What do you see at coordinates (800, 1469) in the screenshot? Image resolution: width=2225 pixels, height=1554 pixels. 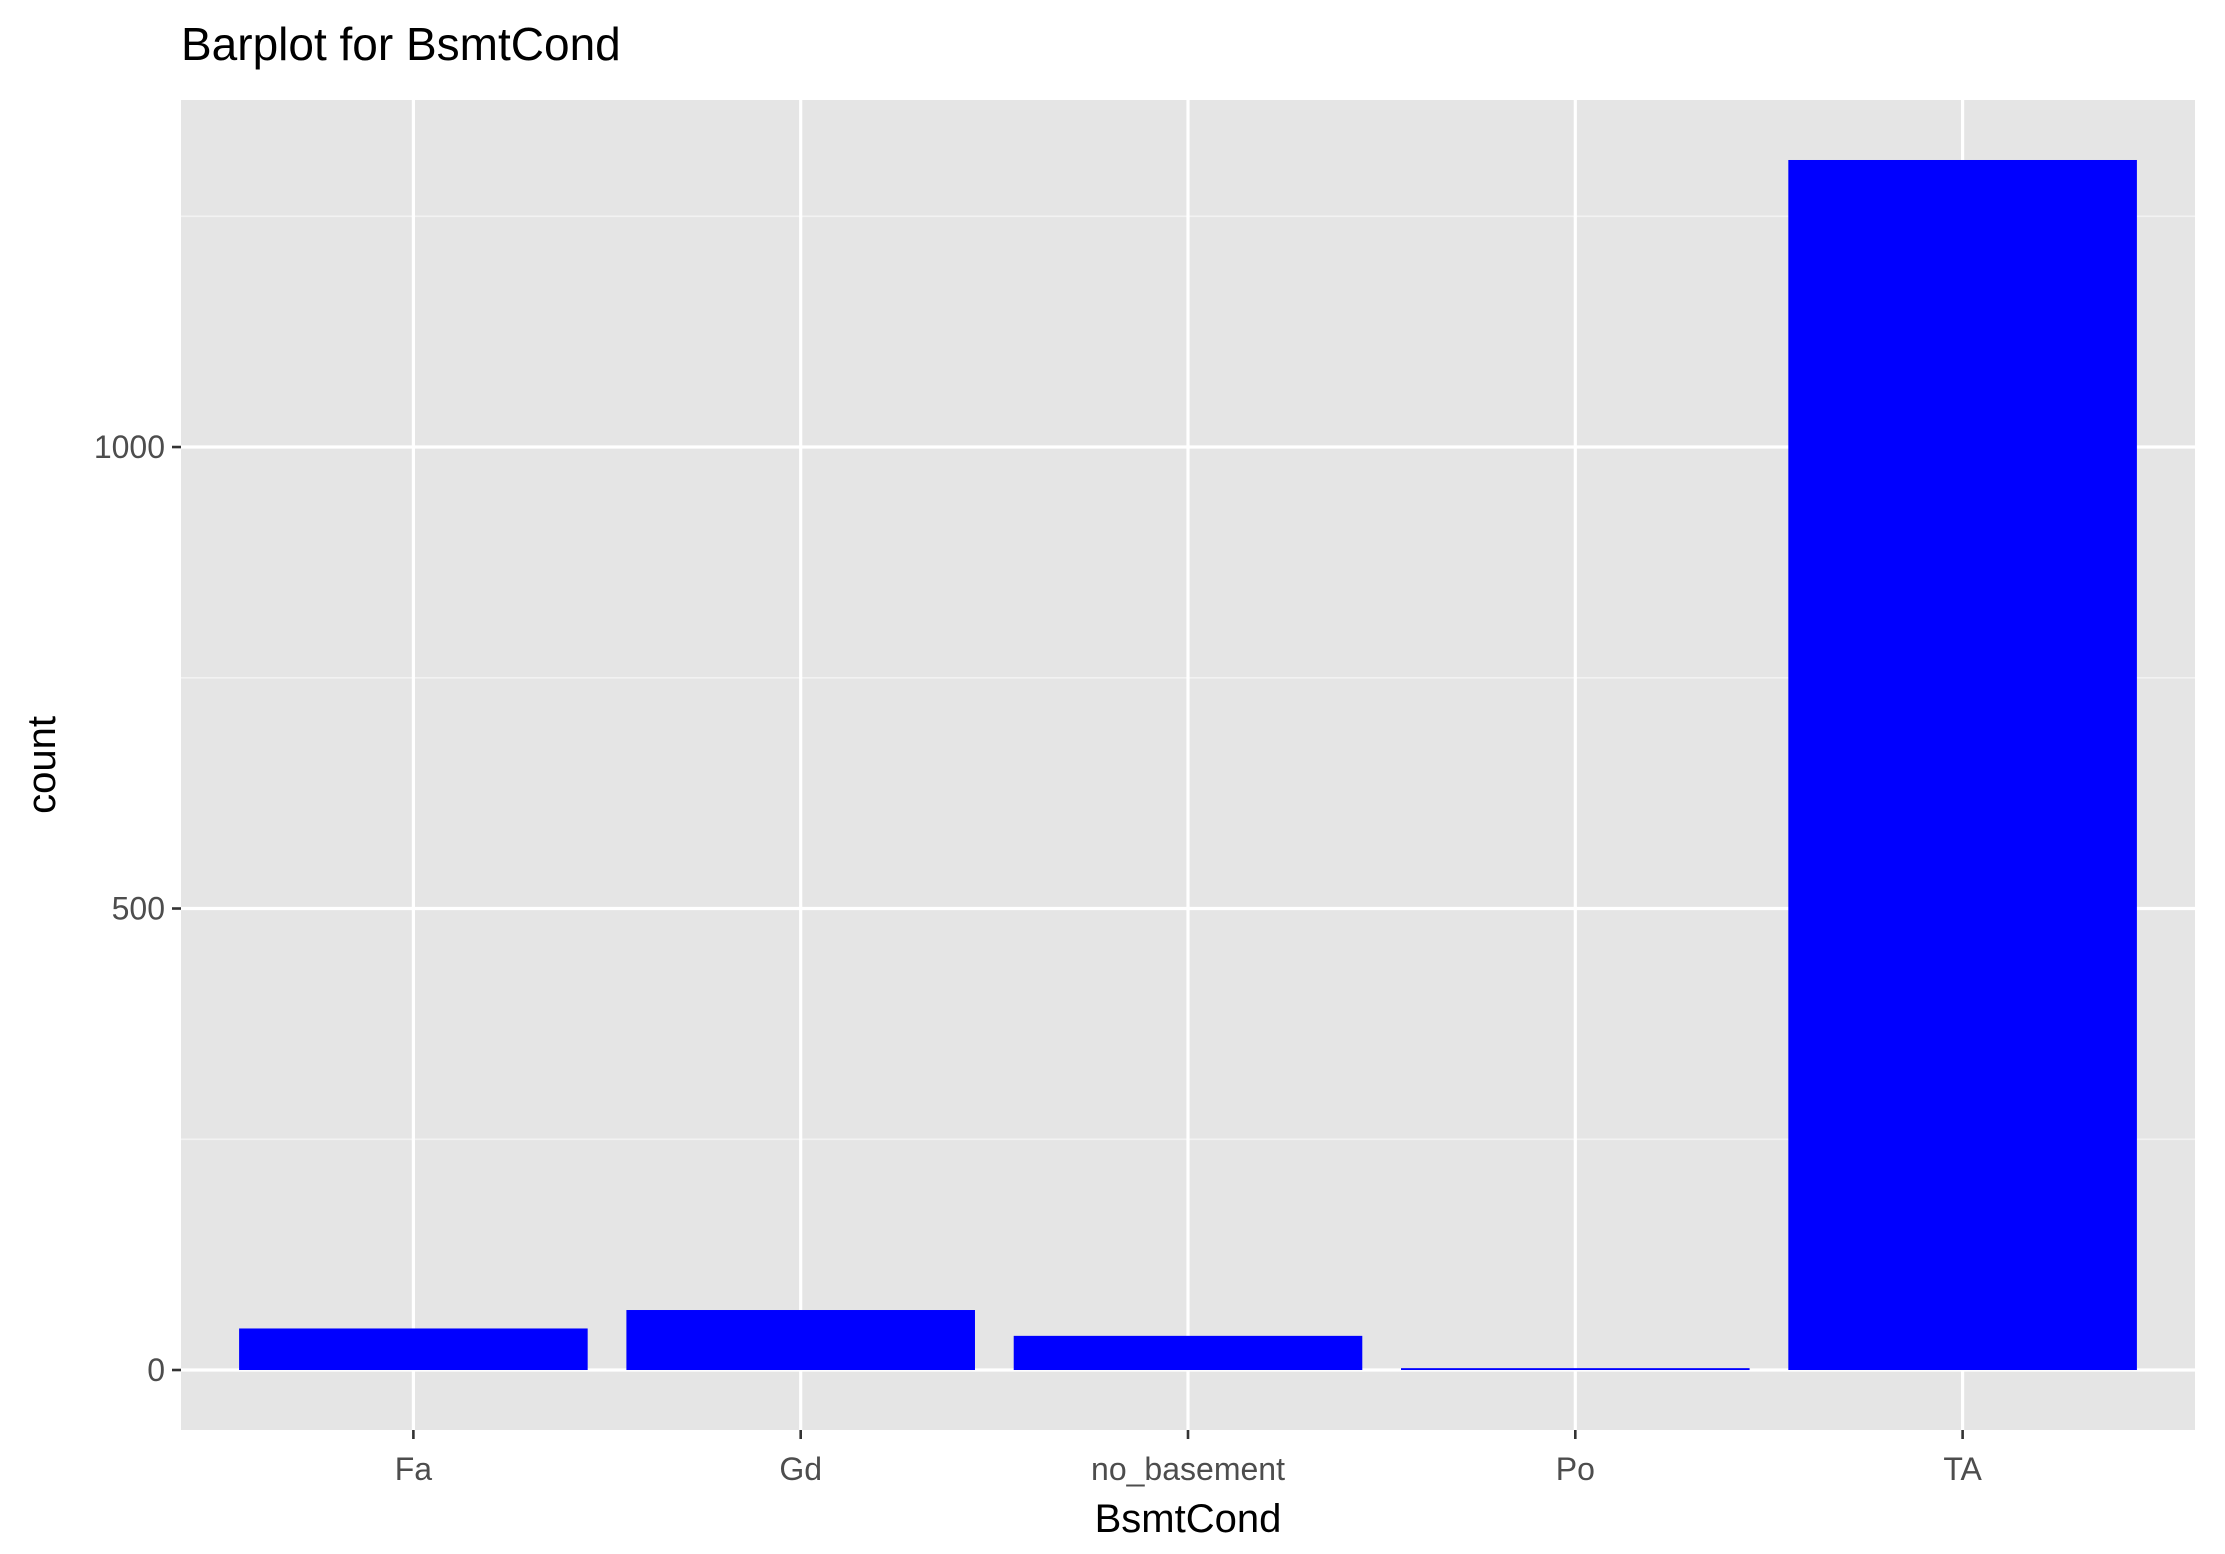 I see `x-tick-label: Gd` at bounding box center [800, 1469].